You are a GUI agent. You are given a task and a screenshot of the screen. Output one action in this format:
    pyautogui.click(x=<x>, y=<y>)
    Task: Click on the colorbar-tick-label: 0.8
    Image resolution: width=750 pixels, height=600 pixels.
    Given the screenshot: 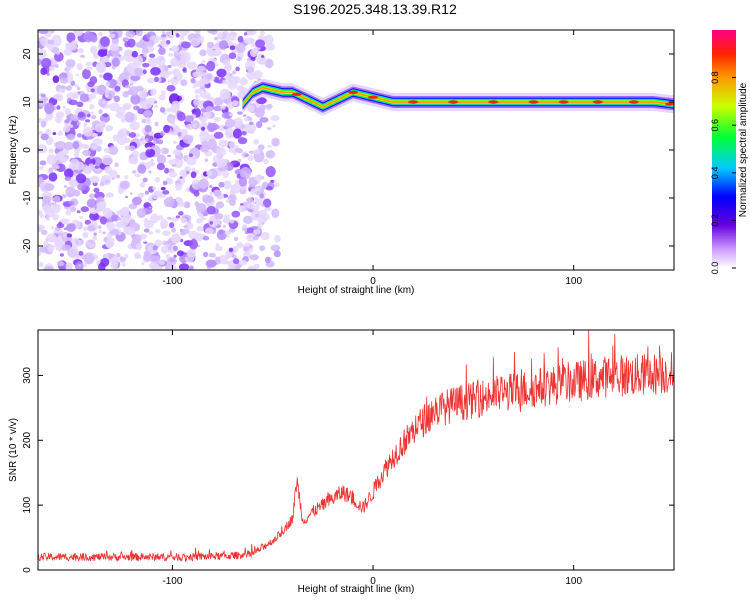 What is the action you would take?
    pyautogui.click(x=715, y=77)
    